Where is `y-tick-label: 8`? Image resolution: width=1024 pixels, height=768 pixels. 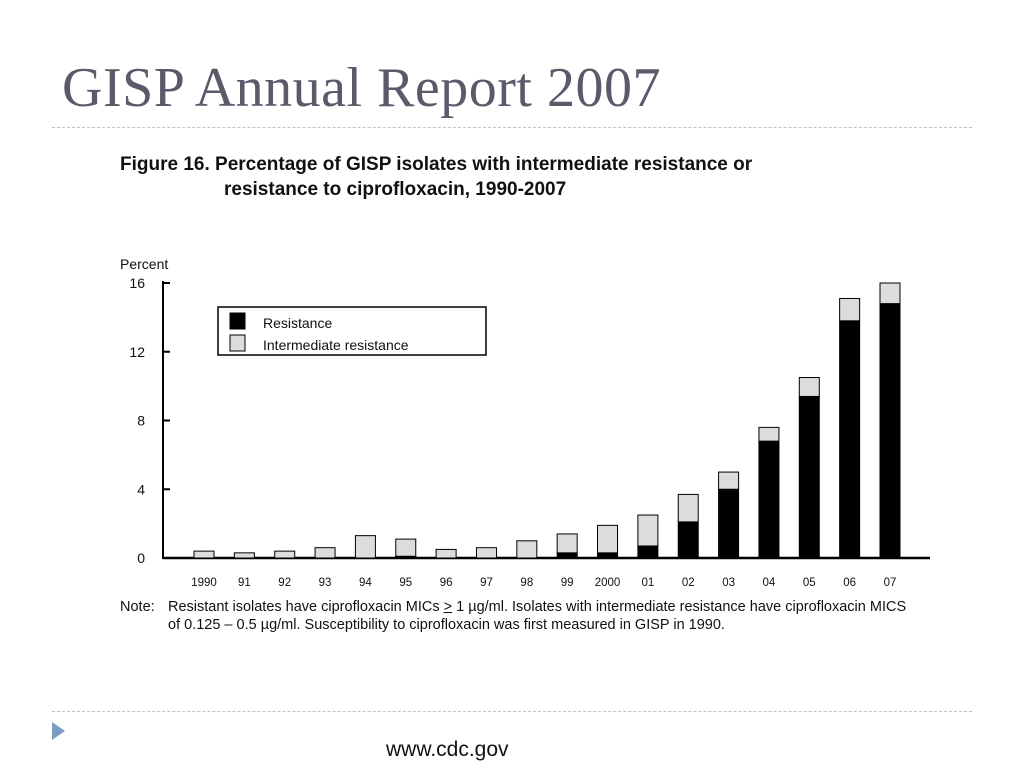 y-tick-label: 8 is located at coordinates (141, 421).